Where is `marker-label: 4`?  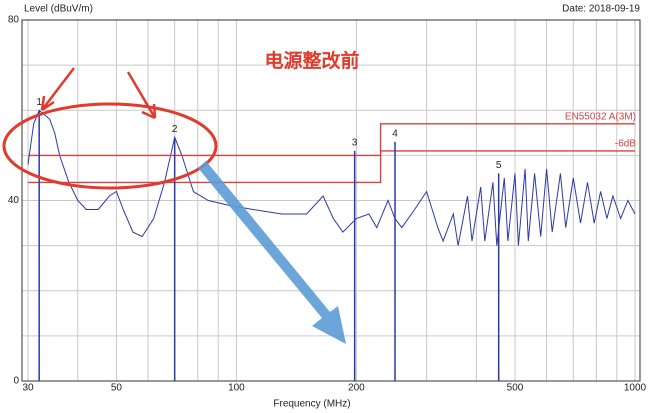
marker-label: 4 is located at coordinates (395, 133).